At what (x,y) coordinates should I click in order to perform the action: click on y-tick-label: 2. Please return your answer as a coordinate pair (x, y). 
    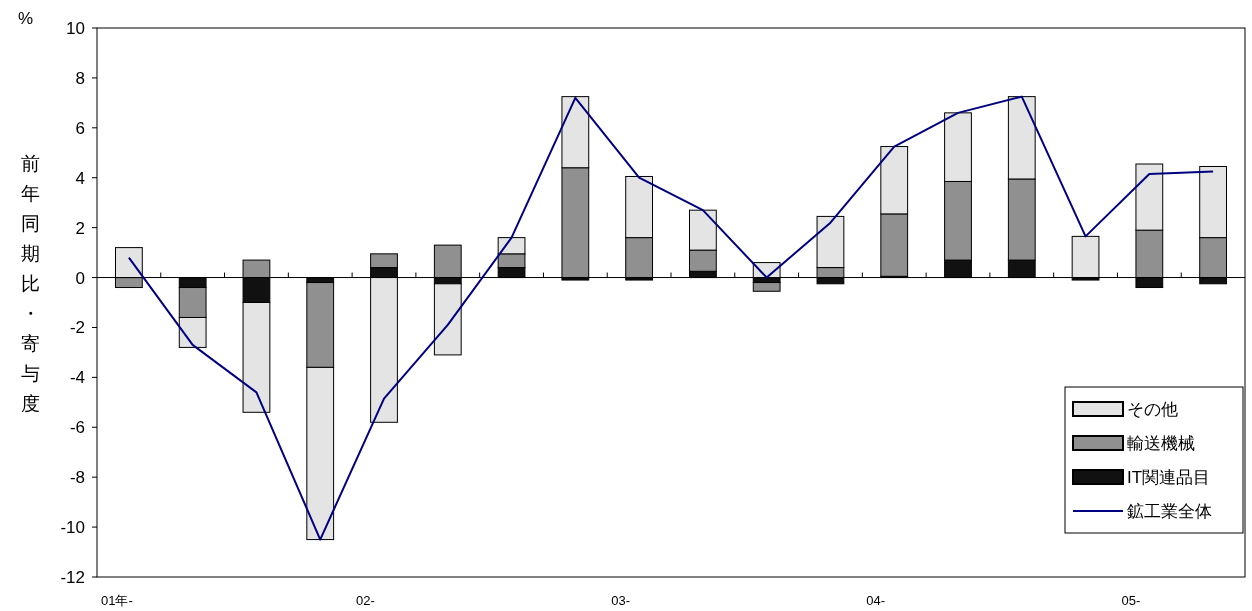
    Looking at the image, I should click on (80, 228).